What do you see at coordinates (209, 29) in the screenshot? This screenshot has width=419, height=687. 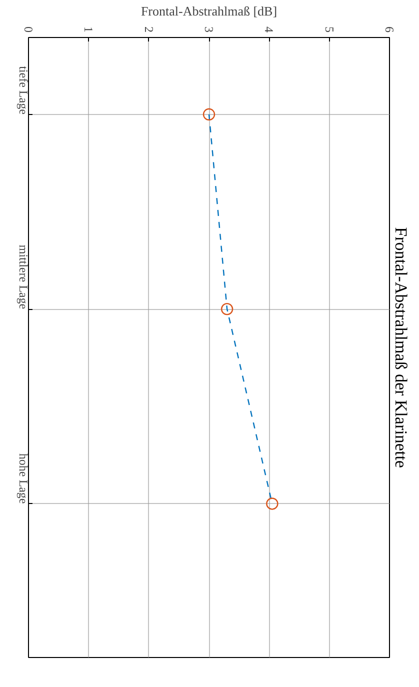 I see `x-tick-label: 3` at bounding box center [209, 29].